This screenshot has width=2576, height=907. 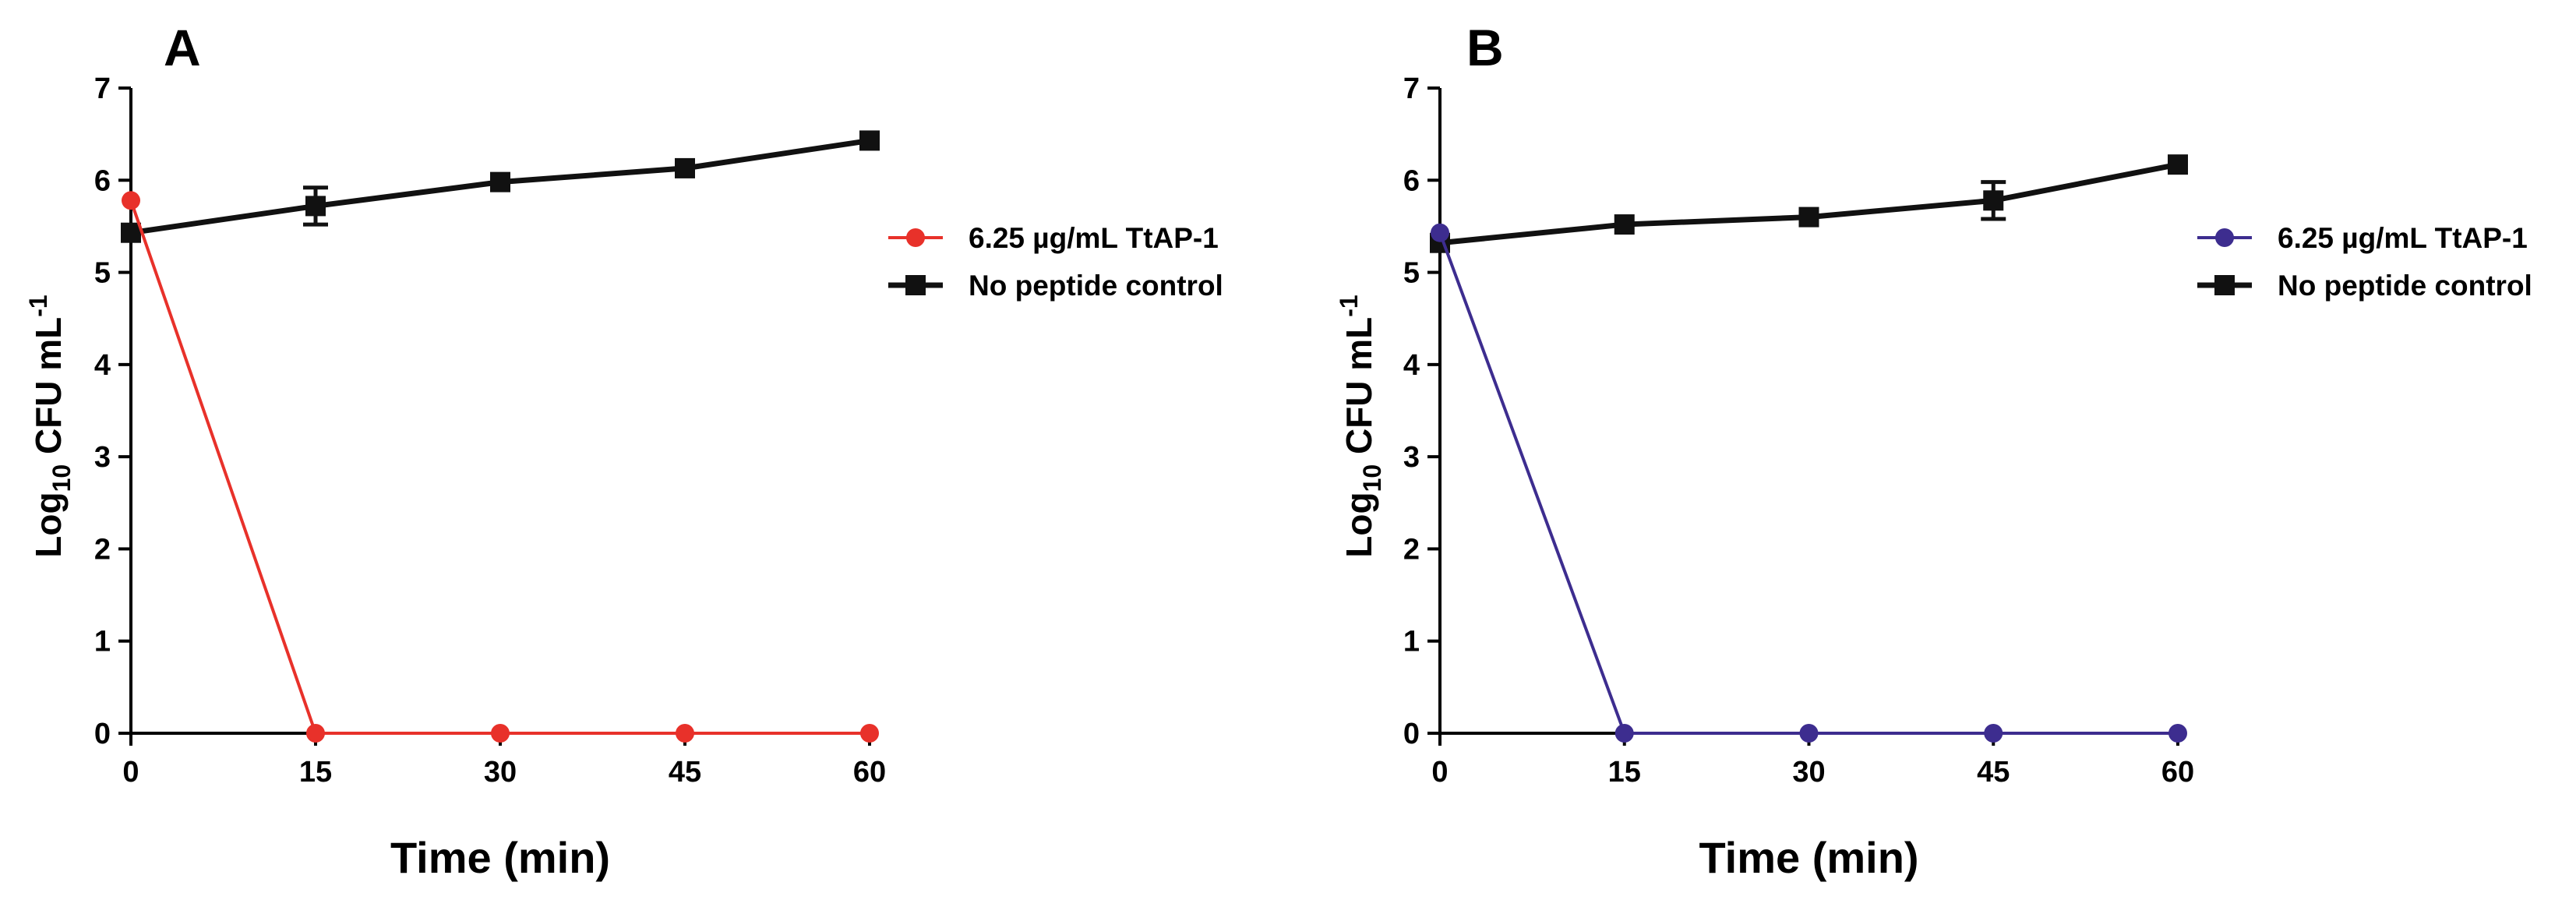 I want to click on series-line, so click(x=1809, y=203).